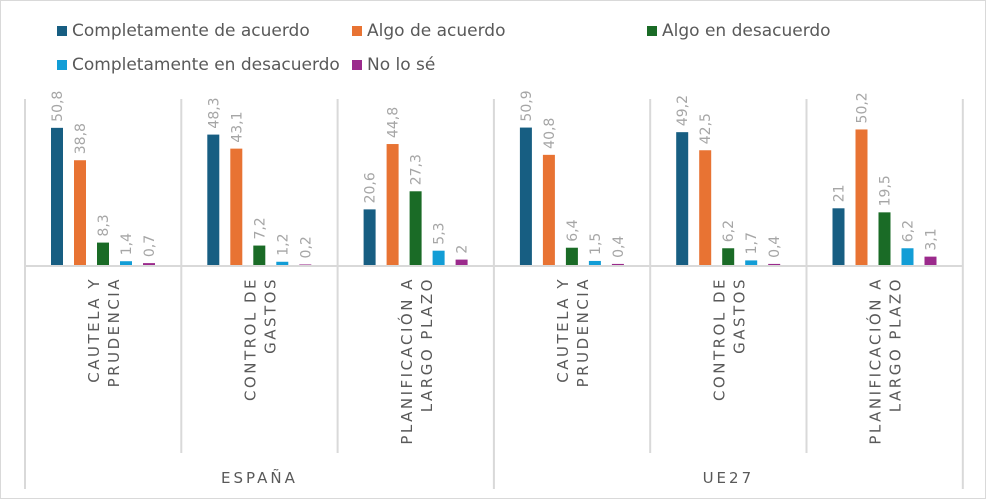 The height and width of the screenshot is (499, 986). I want to click on legend-item-completamente-en-desacuerdo: Completamente en desacuerdo, so click(198, 65).